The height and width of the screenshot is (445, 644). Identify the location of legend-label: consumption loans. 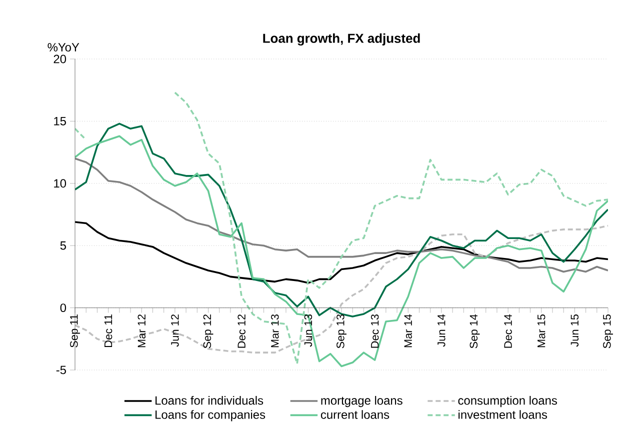
(507, 402).